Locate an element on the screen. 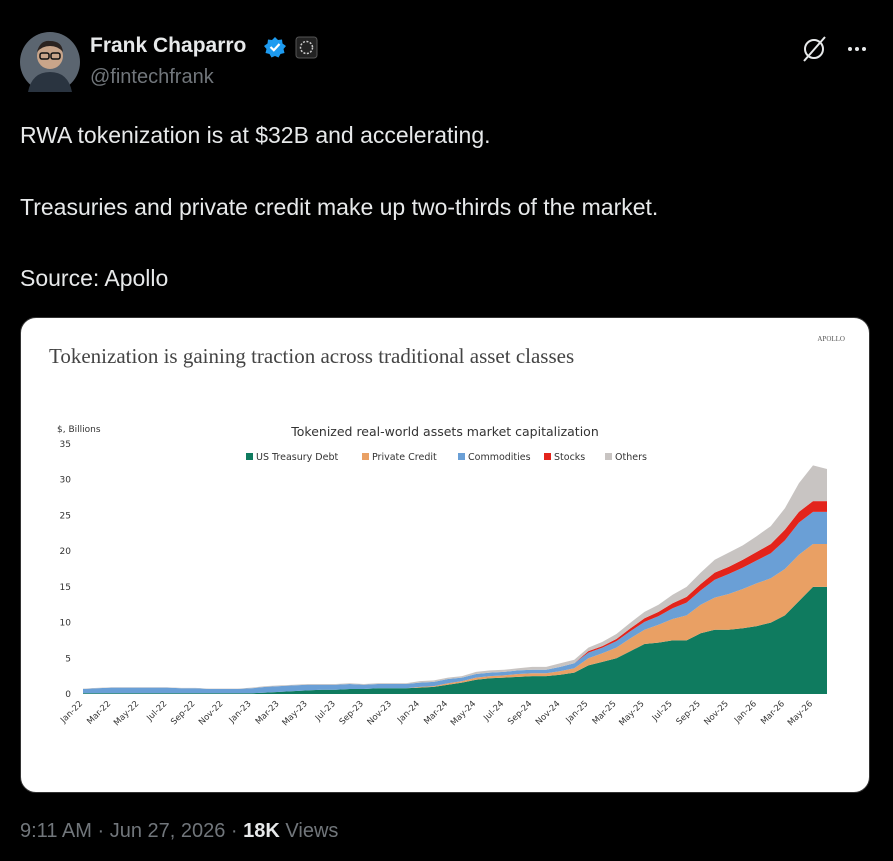 The image size is (893, 861). view-count: 18K is located at coordinates (261, 831).